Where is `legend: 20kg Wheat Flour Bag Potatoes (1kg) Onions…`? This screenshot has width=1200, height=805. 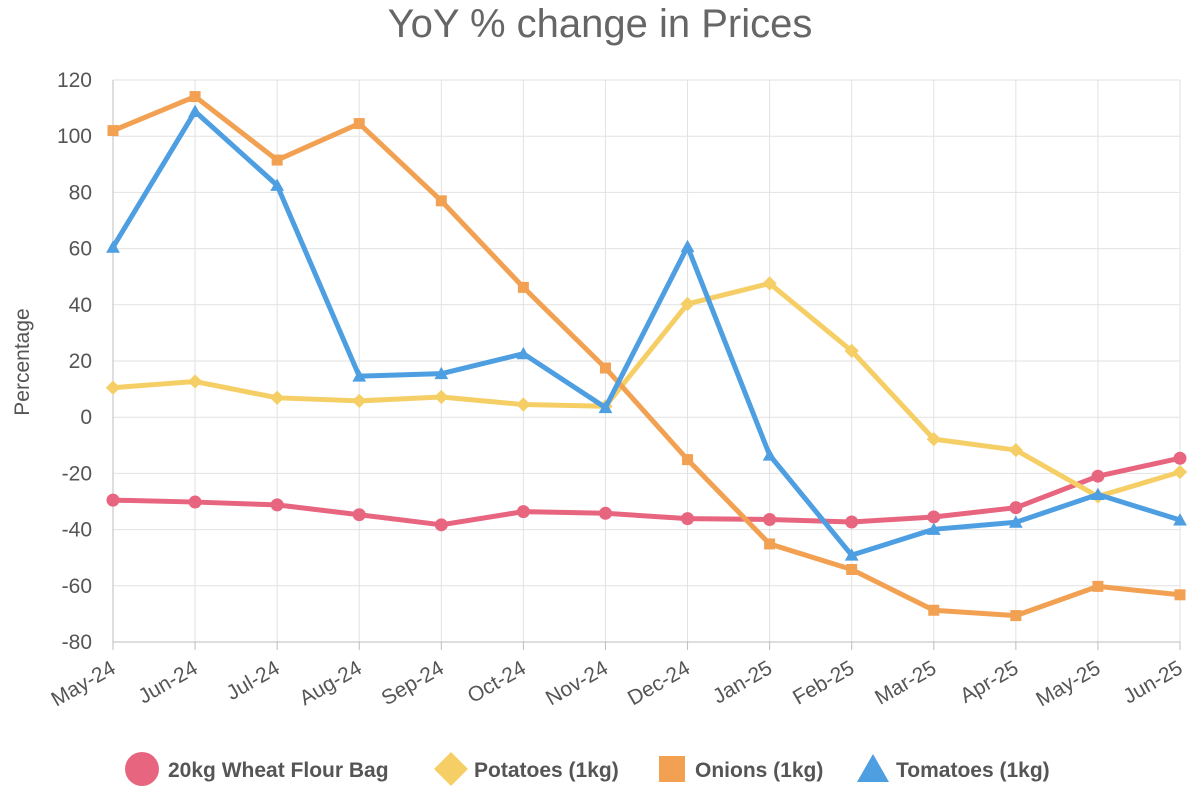 legend: 20kg Wheat Flour Bag Potatoes (1kg) Onions… is located at coordinates (587, 769).